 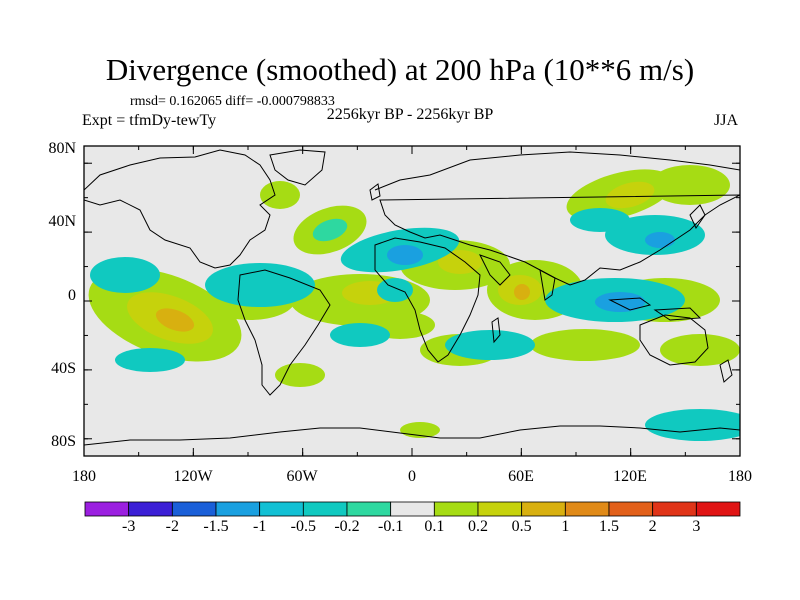 I want to click on colorbar-label: 2, so click(x=652, y=526).